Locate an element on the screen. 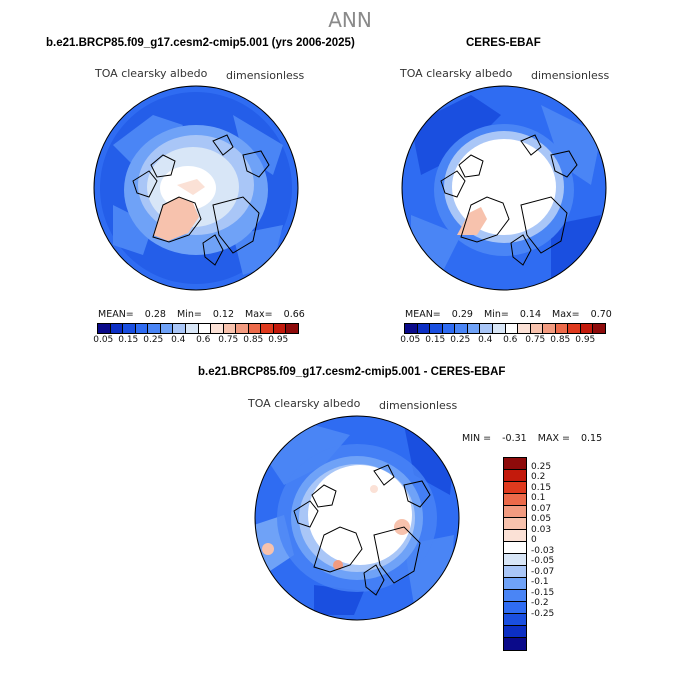 The image size is (700, 700). max-value: 0.15 is located at coordinates (591, 438).